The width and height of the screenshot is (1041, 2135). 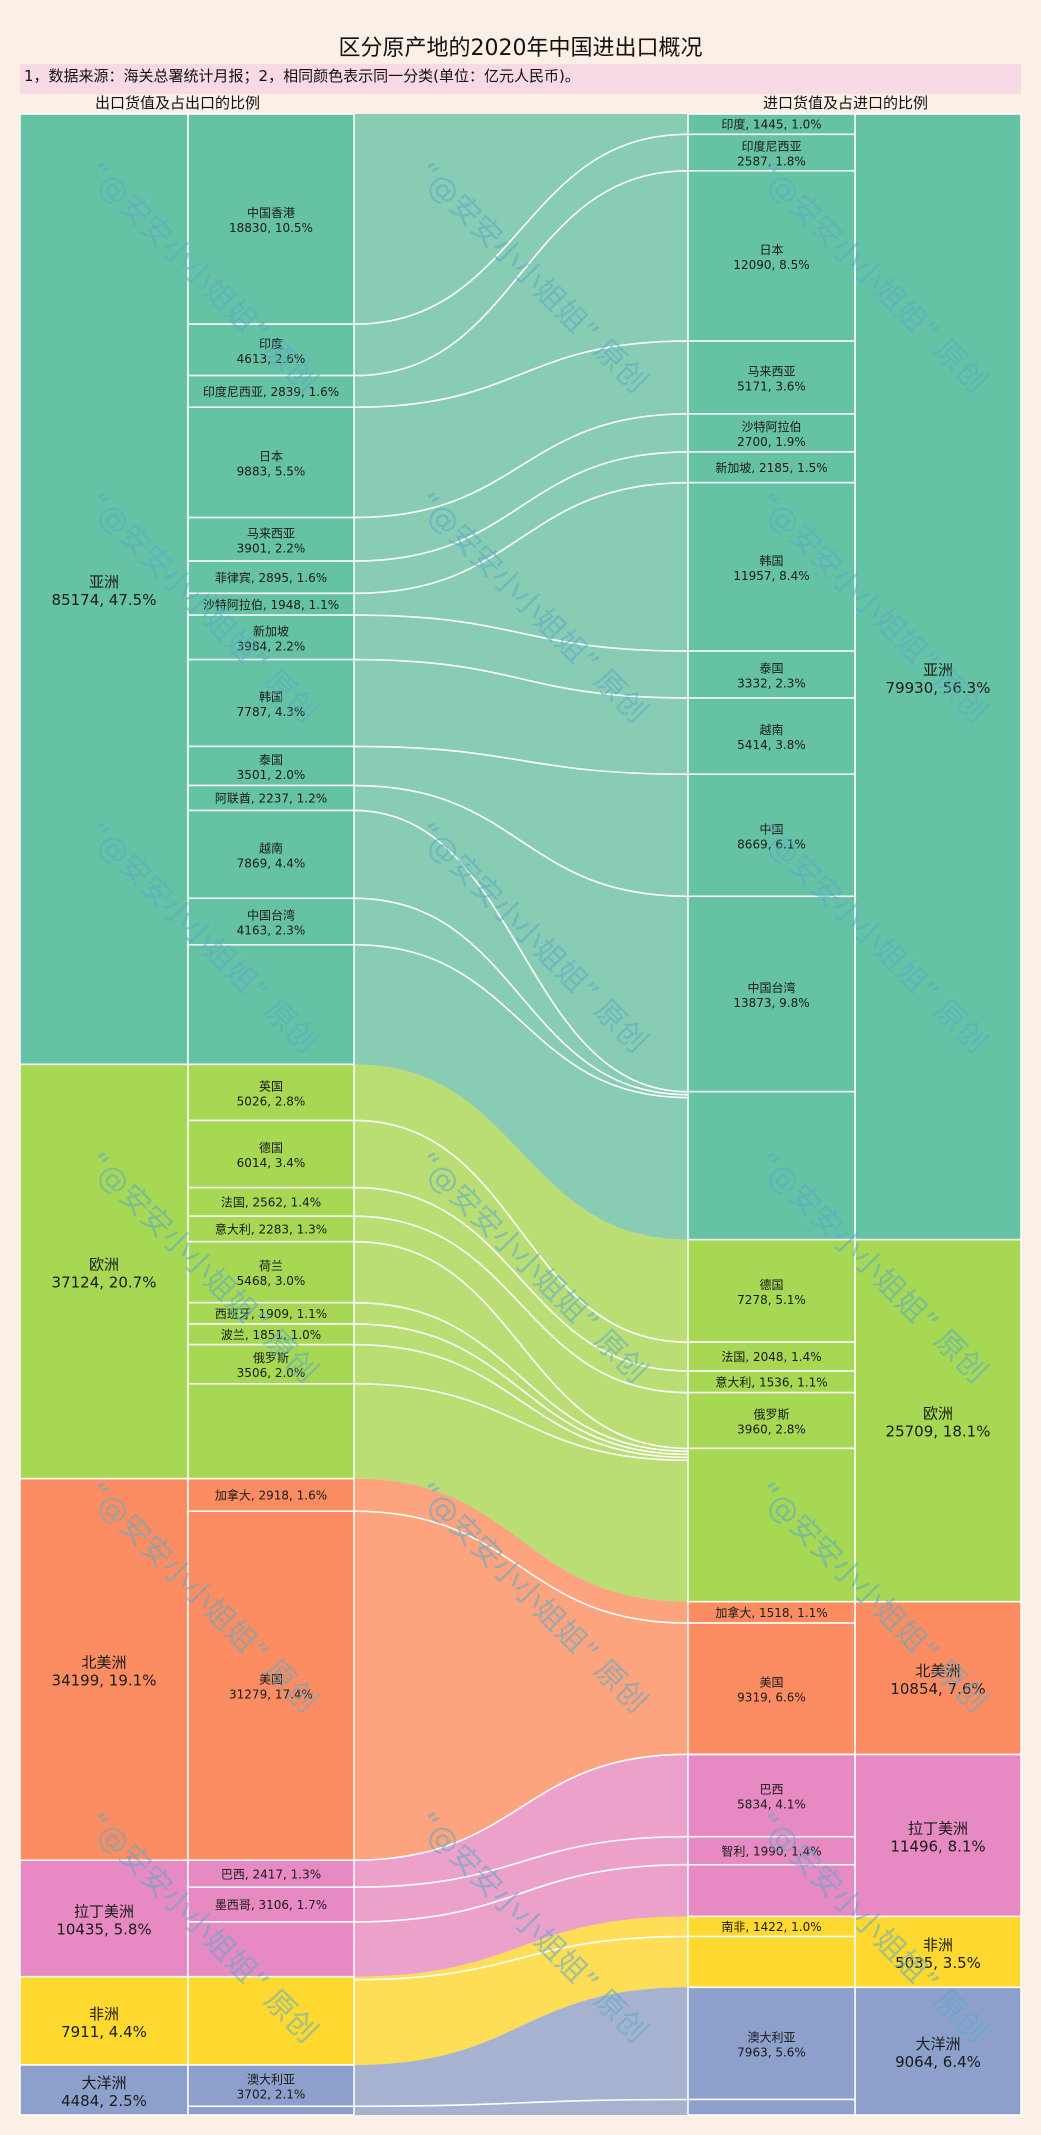 I want to click on flow-link-europe, so click(x=521, y=1333).